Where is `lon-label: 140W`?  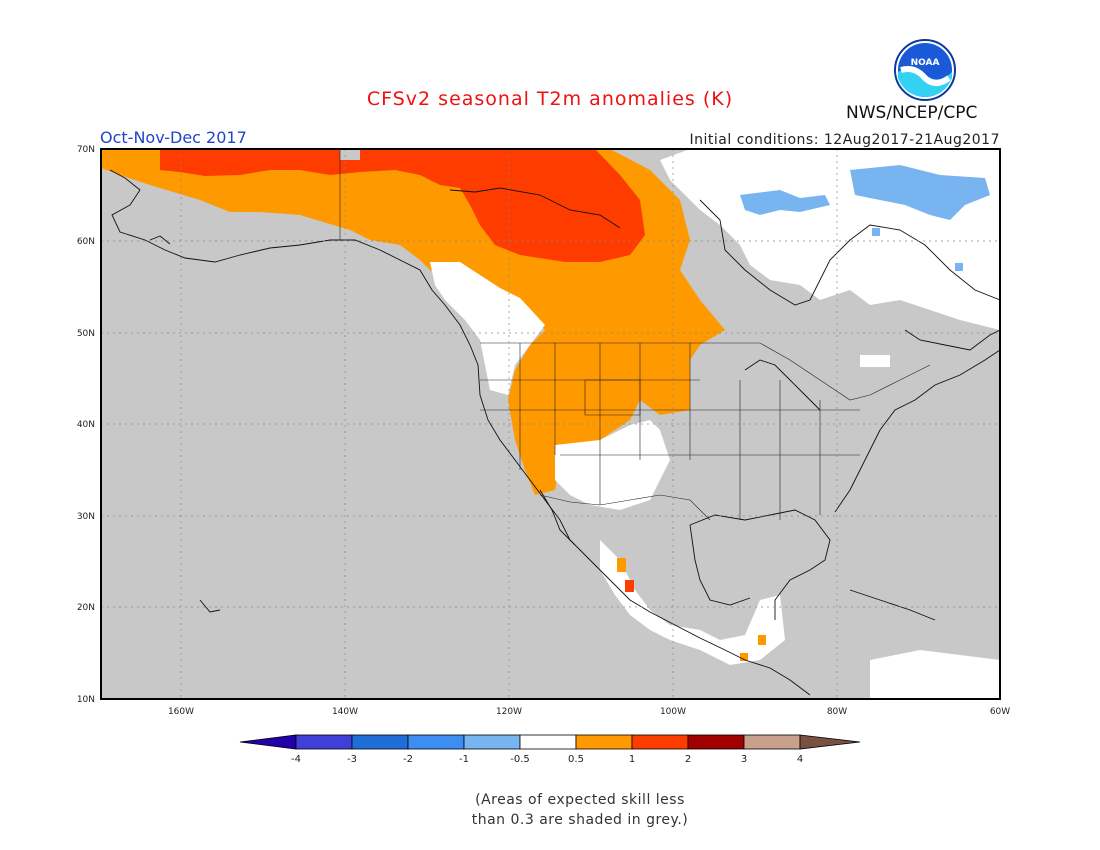 lon-label: 140W is located at coordinates (345, 712).